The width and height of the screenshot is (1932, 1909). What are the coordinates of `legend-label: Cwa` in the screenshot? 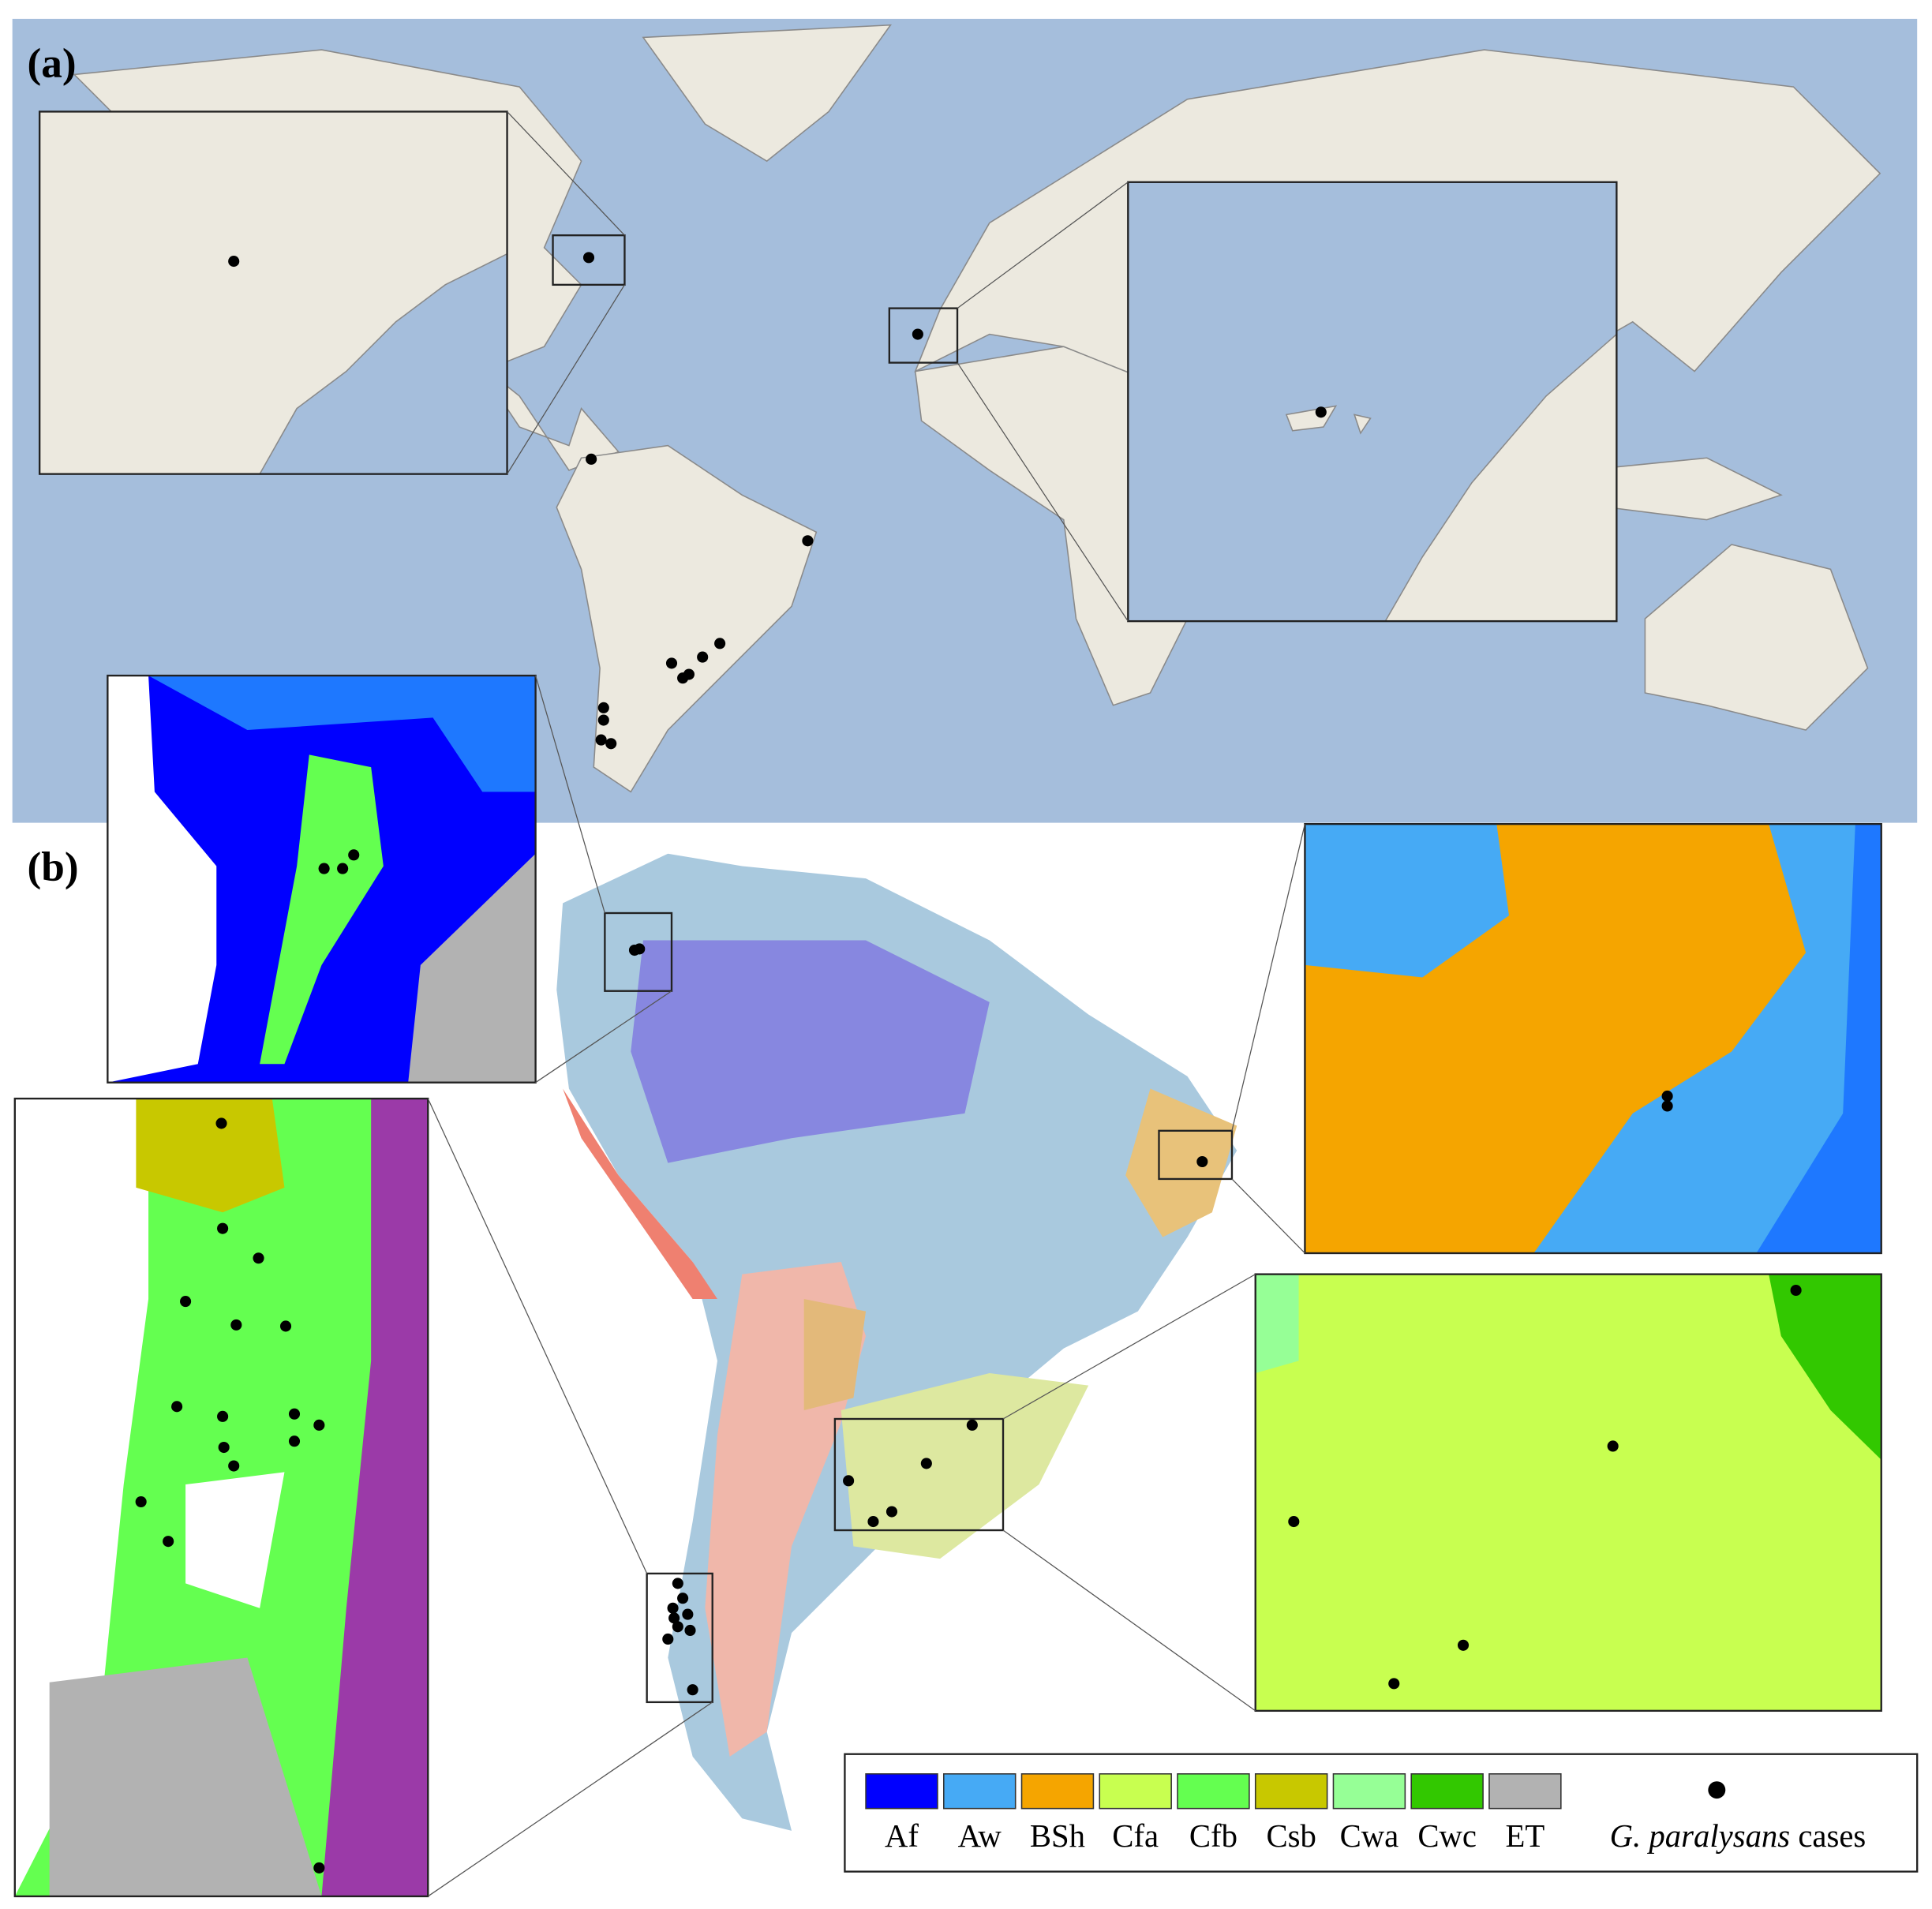 It's located at (1369, 1836).